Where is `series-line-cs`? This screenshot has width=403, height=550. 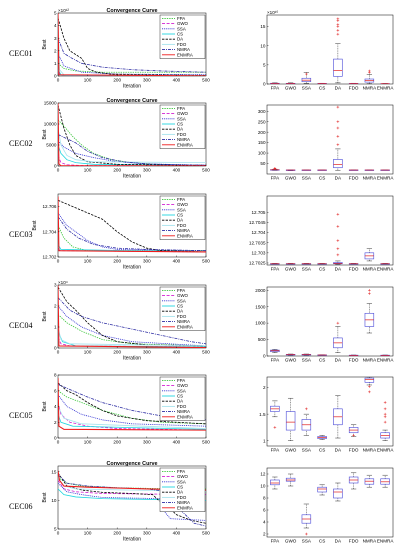 series-line-cs is located at coordinates (132, 155).